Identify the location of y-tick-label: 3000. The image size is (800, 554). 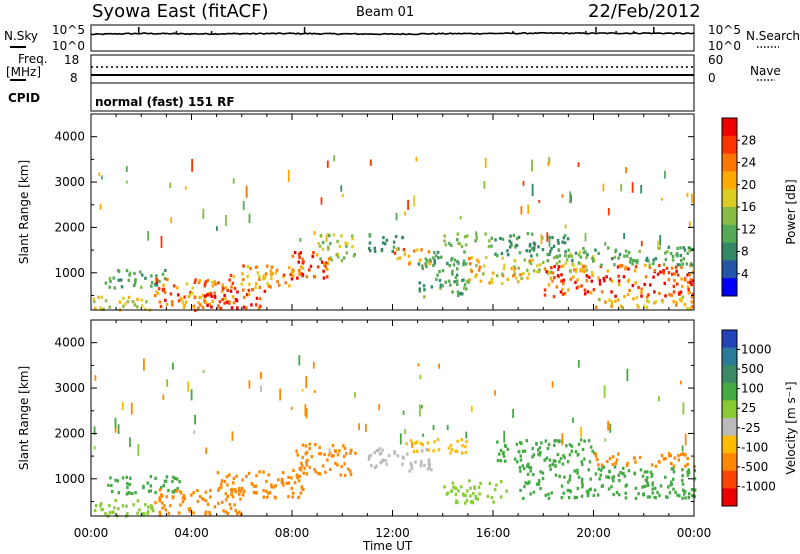
(69, 182).